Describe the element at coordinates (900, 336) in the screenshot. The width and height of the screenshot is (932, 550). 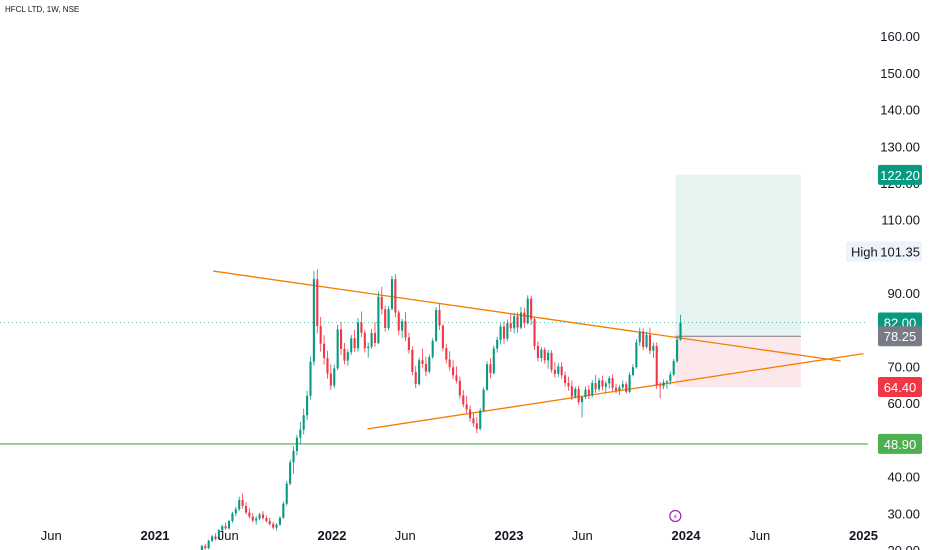
I see `price-tag-entry: 78.25` at that location.